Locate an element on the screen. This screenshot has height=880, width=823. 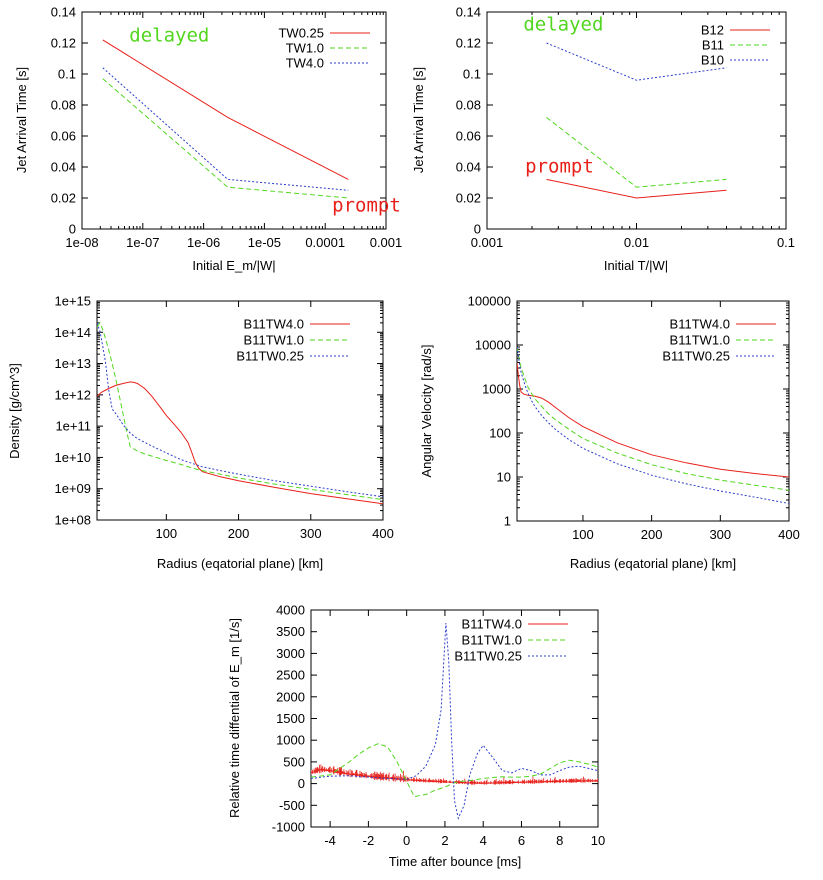
x-tick-label: 0.0001 is located at coordinates (325, 242).